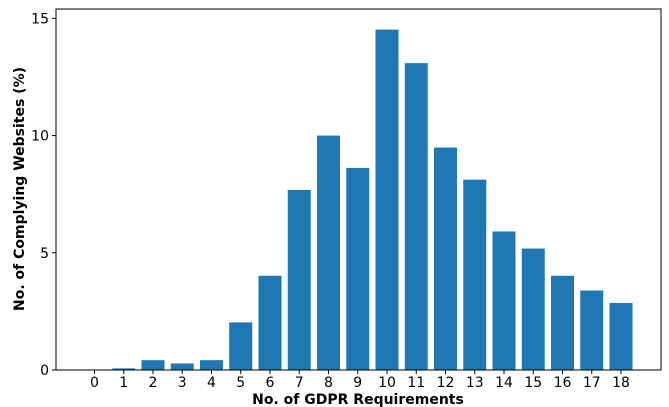 The width and height of the screenshot is (669, 407). Describe the element at coordinates (240, 383) in the screenshot. I see `x-tick-label-5: 5` at that location.